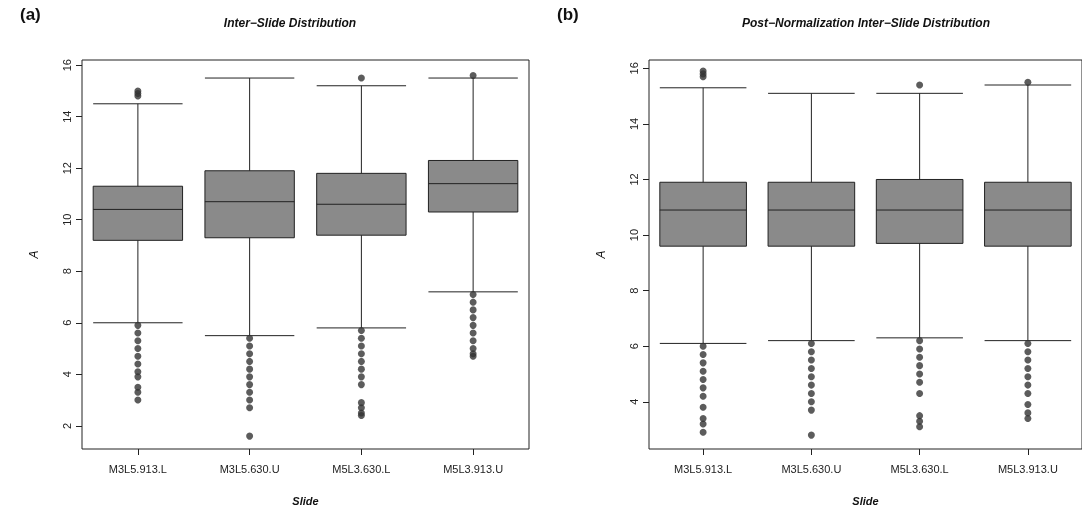  Describe the element at coordinates (866, 23) in the screenshot. I see `chart-title: Post−Normalization Inter−Slide Distribution` at that location.